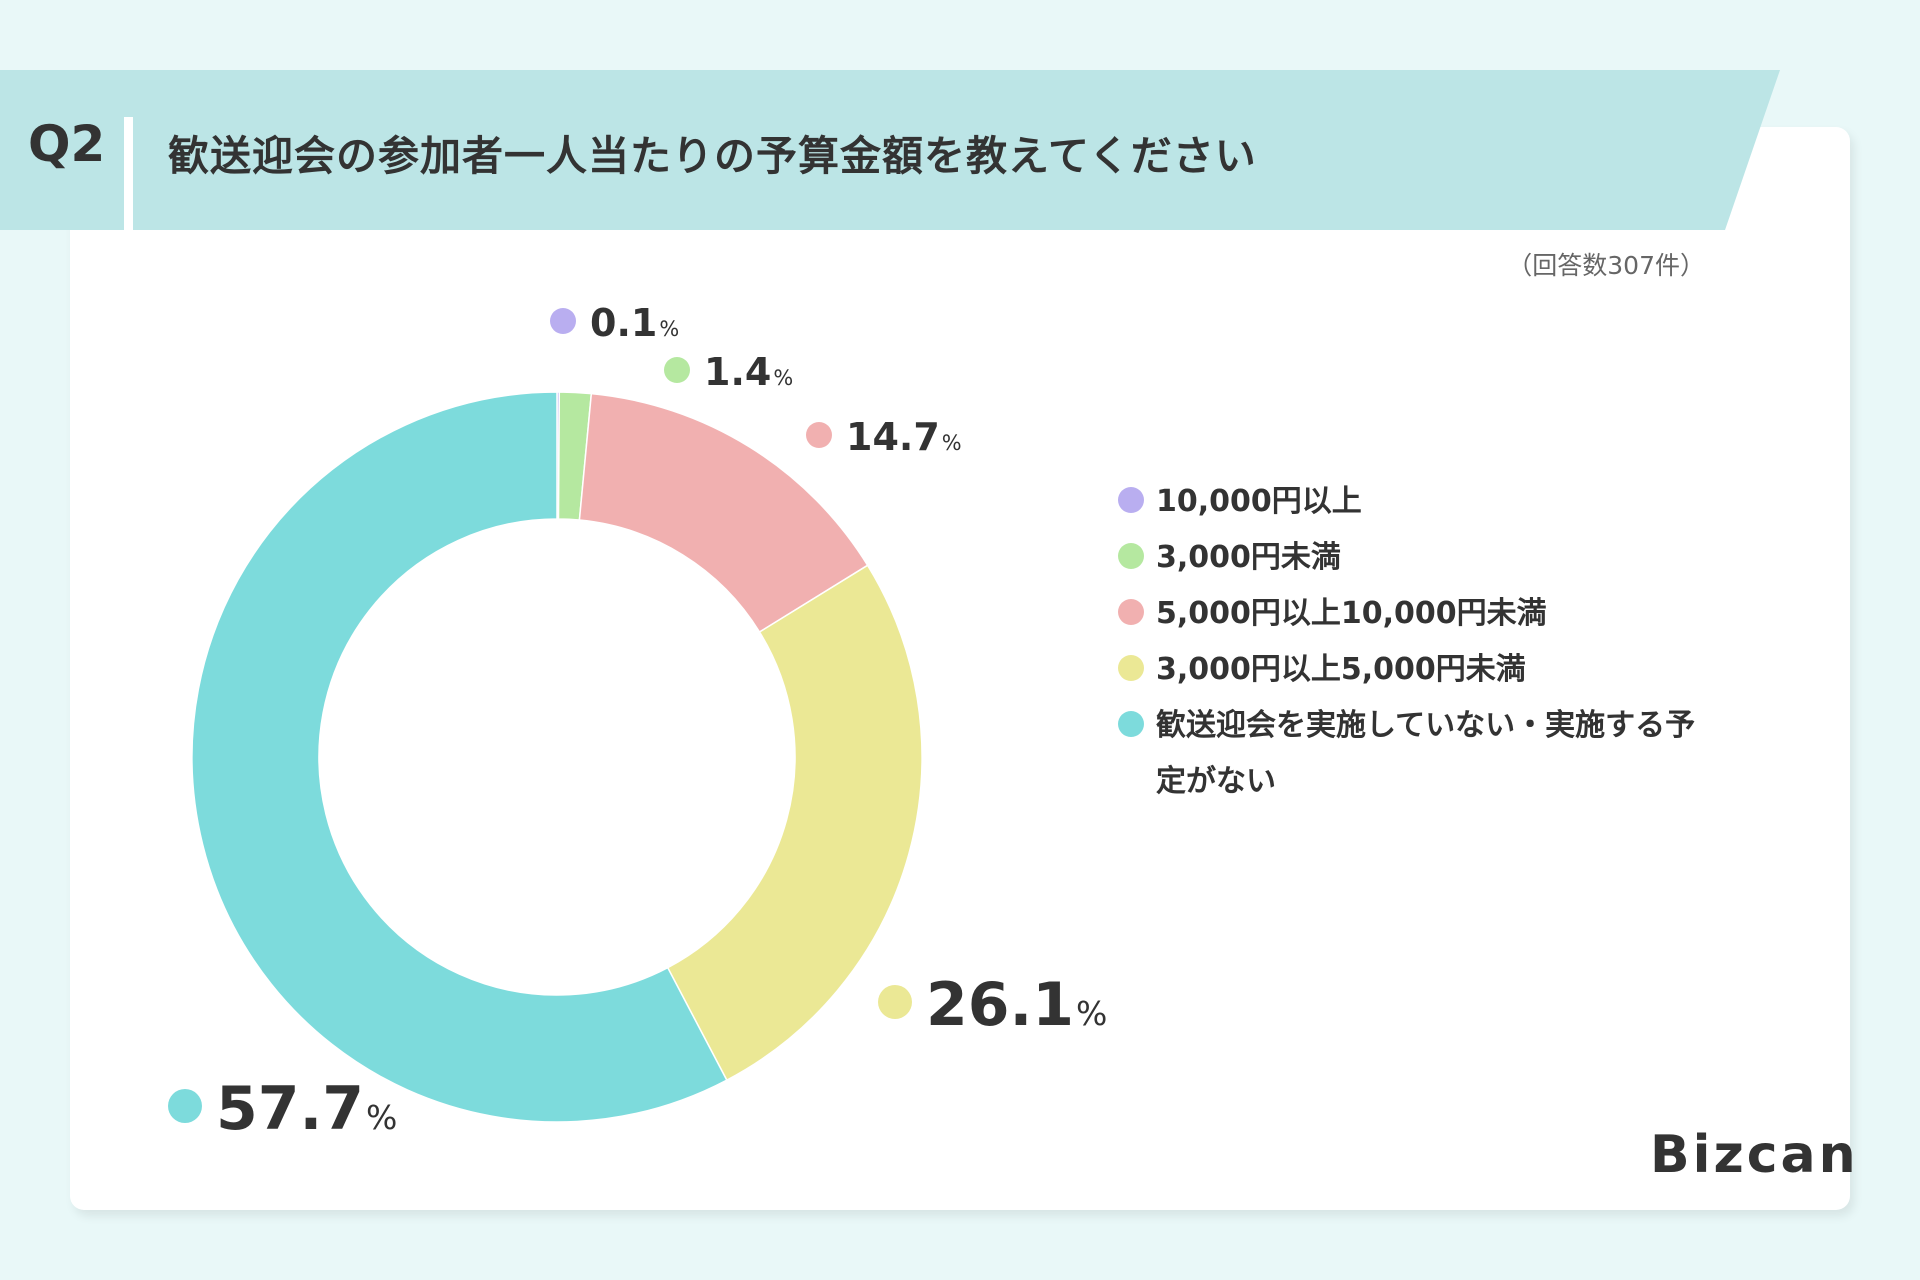 This screenshot has width=1920, height=1280. What do you see at coordinates (1248, 557) in the screenshot?
I see `legend-label: 3,000円未満` at bounding box center [1248, 557].